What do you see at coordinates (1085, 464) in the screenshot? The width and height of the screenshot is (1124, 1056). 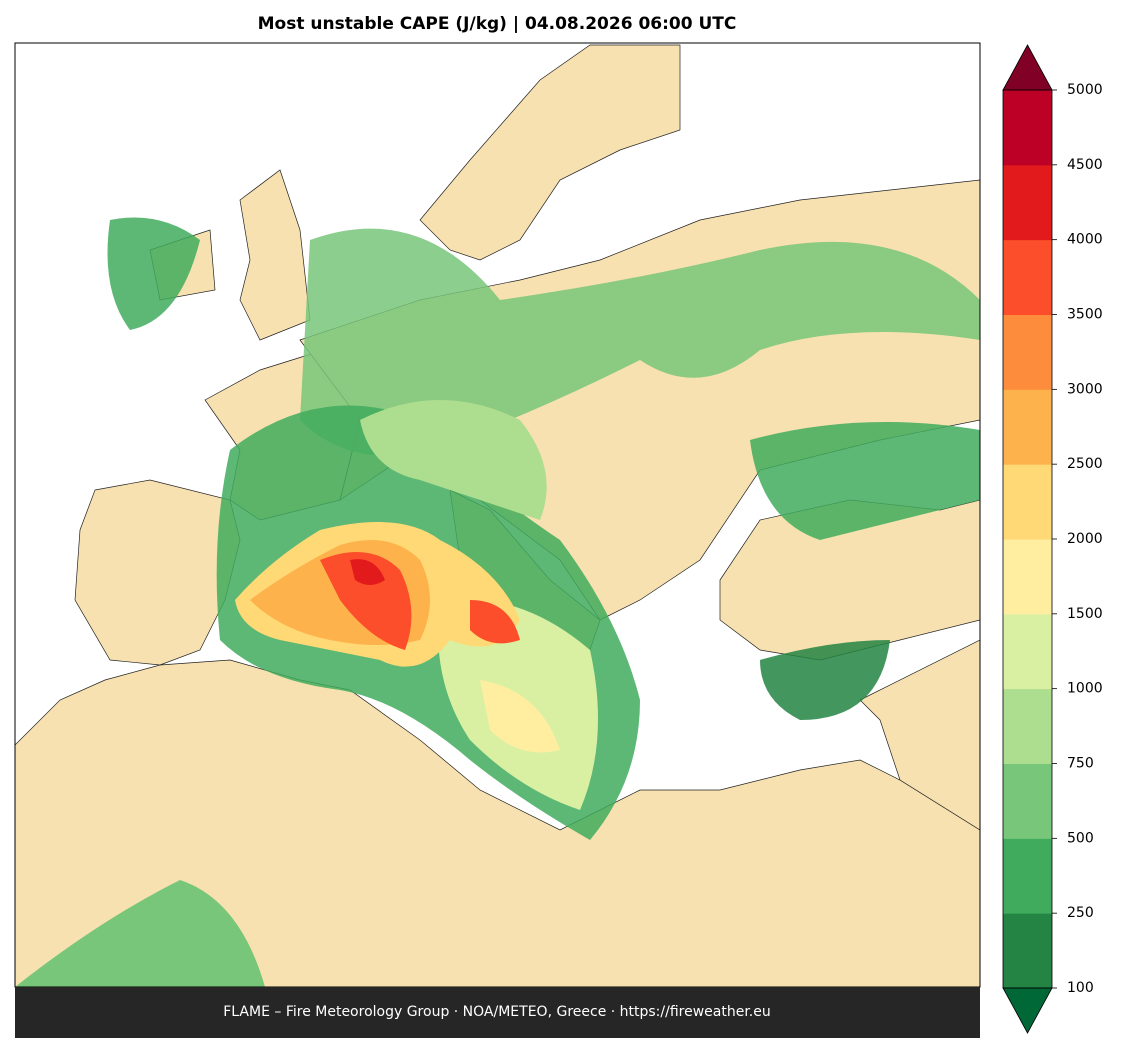 I see `colorbar-tick-label: 2500` at bounding box center [1085, 464].